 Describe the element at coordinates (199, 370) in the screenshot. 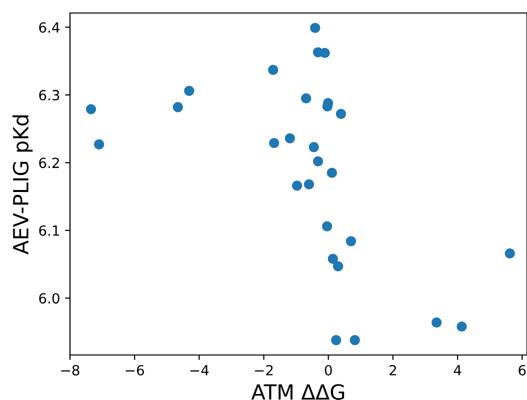

I see `x-tick-label: −4` at that location.